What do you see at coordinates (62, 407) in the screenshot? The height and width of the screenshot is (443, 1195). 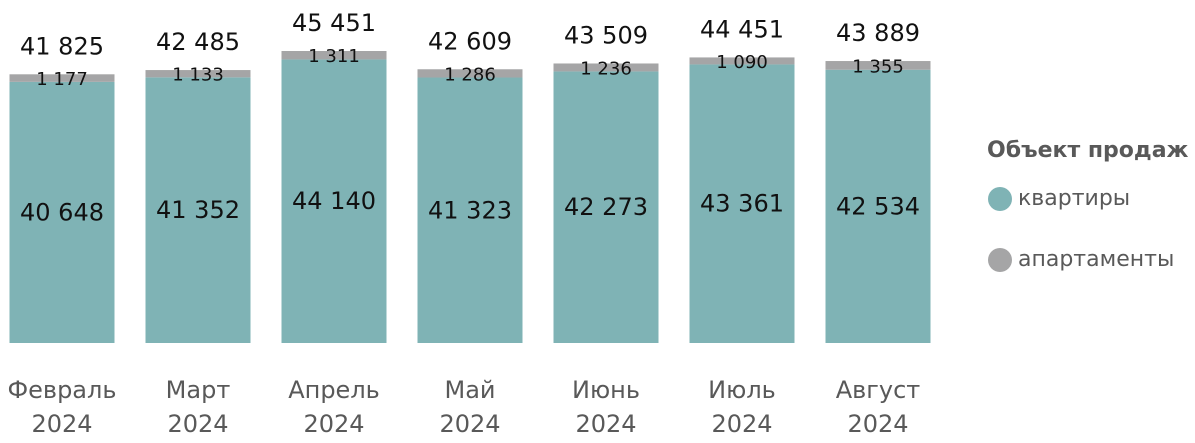 I see `x-tick-label: Февраль 2024` at bounding box center [62, 407].